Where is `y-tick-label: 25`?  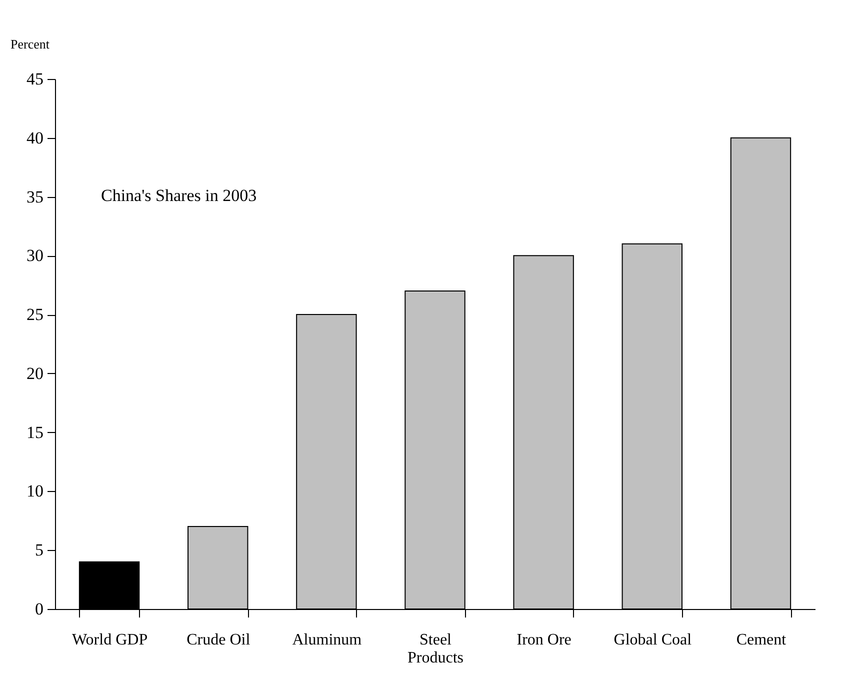
y-tick-label: 25 is located at coordinates (35, 314).